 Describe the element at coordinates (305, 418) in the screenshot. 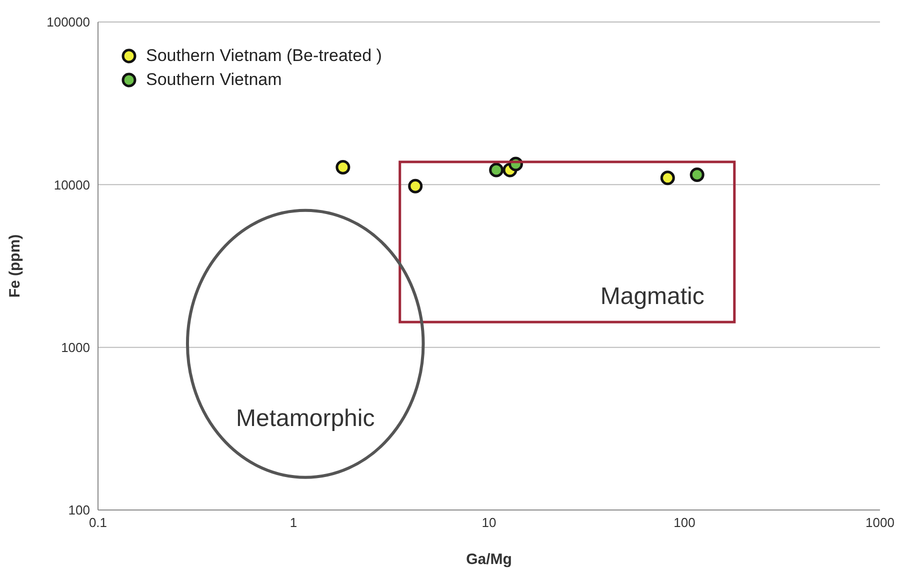

I see `annotation: Metamorphic` at that location.